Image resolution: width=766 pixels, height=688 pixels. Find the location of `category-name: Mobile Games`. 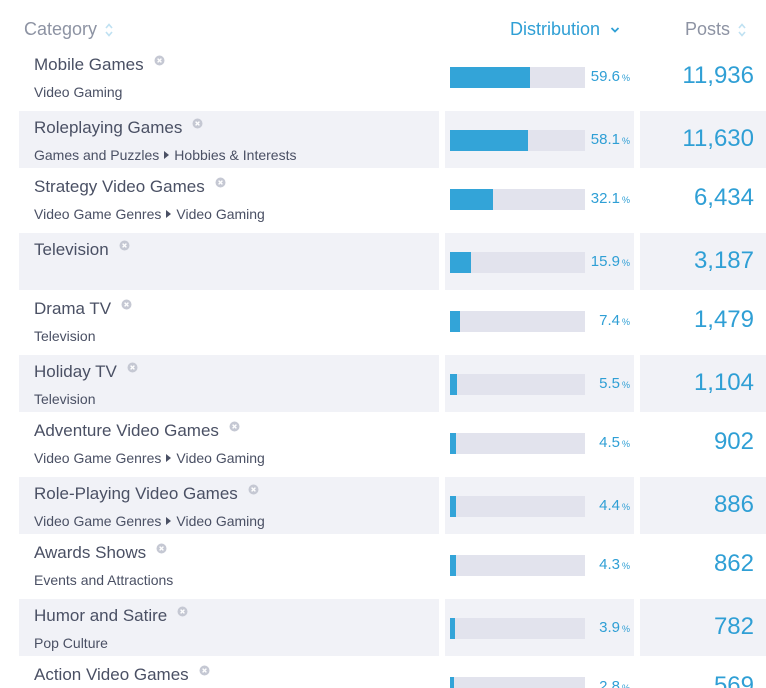

category-name: Mobile Games is located at coordinates (89, 64).